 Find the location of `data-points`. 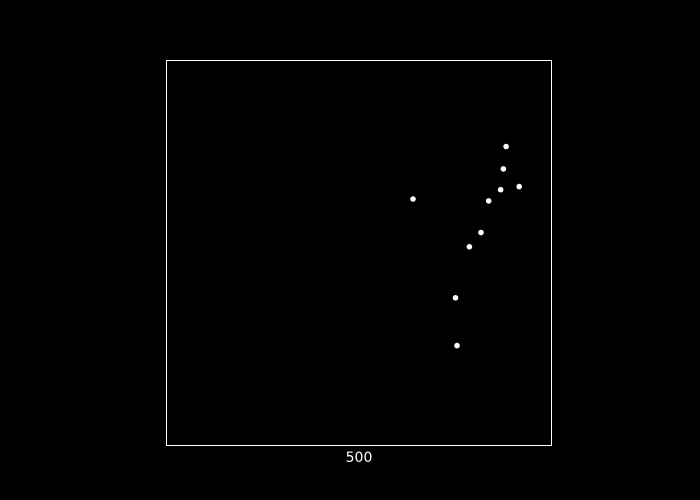

data-points is located at coordinates (466, 246).